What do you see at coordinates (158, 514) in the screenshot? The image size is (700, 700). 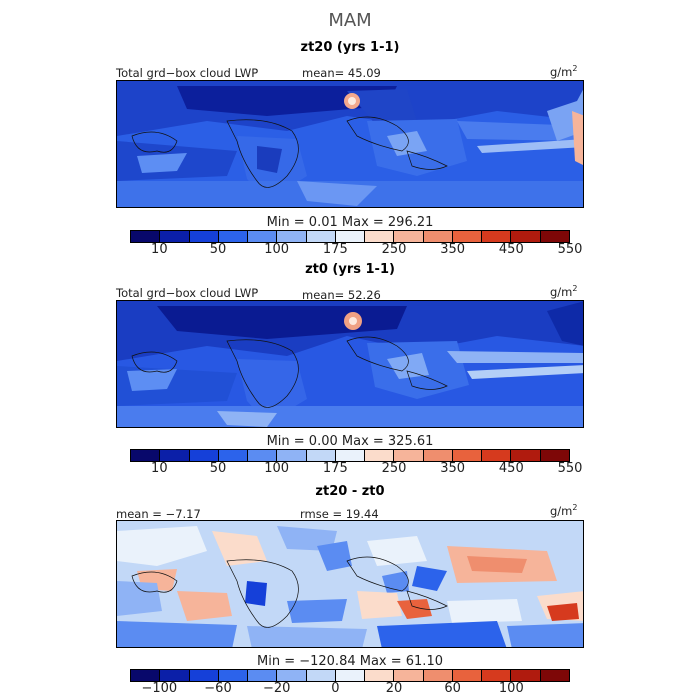 I see `panel-3-mean: mean = −7.17` at bounding box center [158, 514].